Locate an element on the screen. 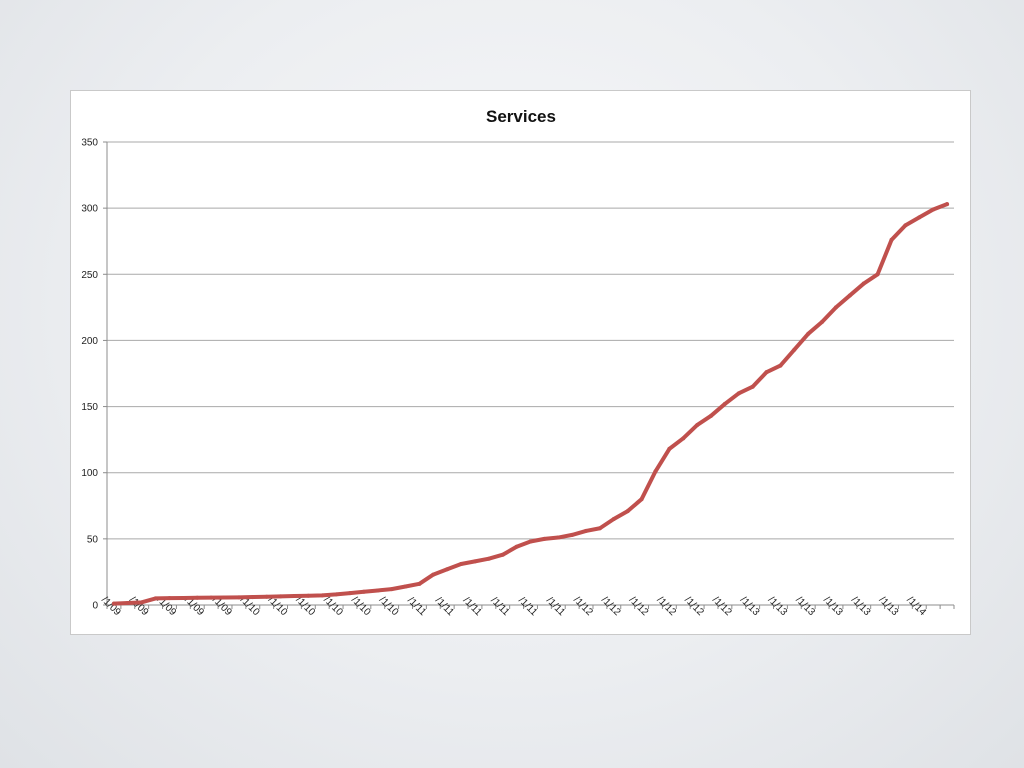  y-tick-label: 50 is located at coordinates (93, 539).